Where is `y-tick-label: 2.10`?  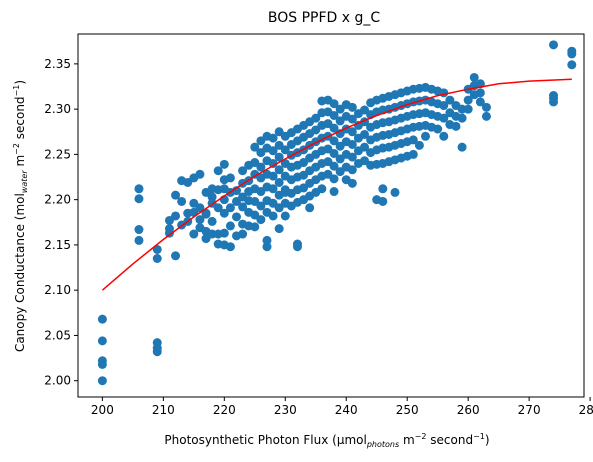 y-tick-label: 2.10 is located at coordinates (57, 290).